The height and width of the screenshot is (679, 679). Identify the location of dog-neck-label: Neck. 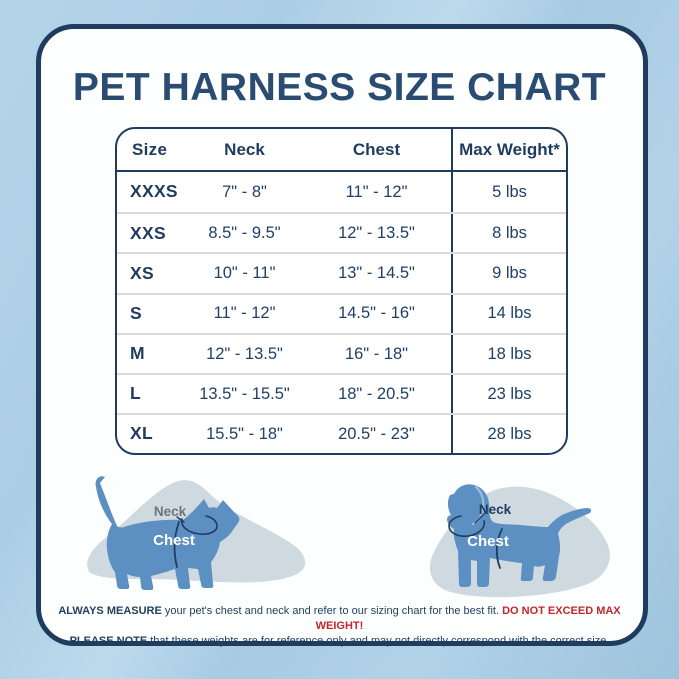
(495, 509).